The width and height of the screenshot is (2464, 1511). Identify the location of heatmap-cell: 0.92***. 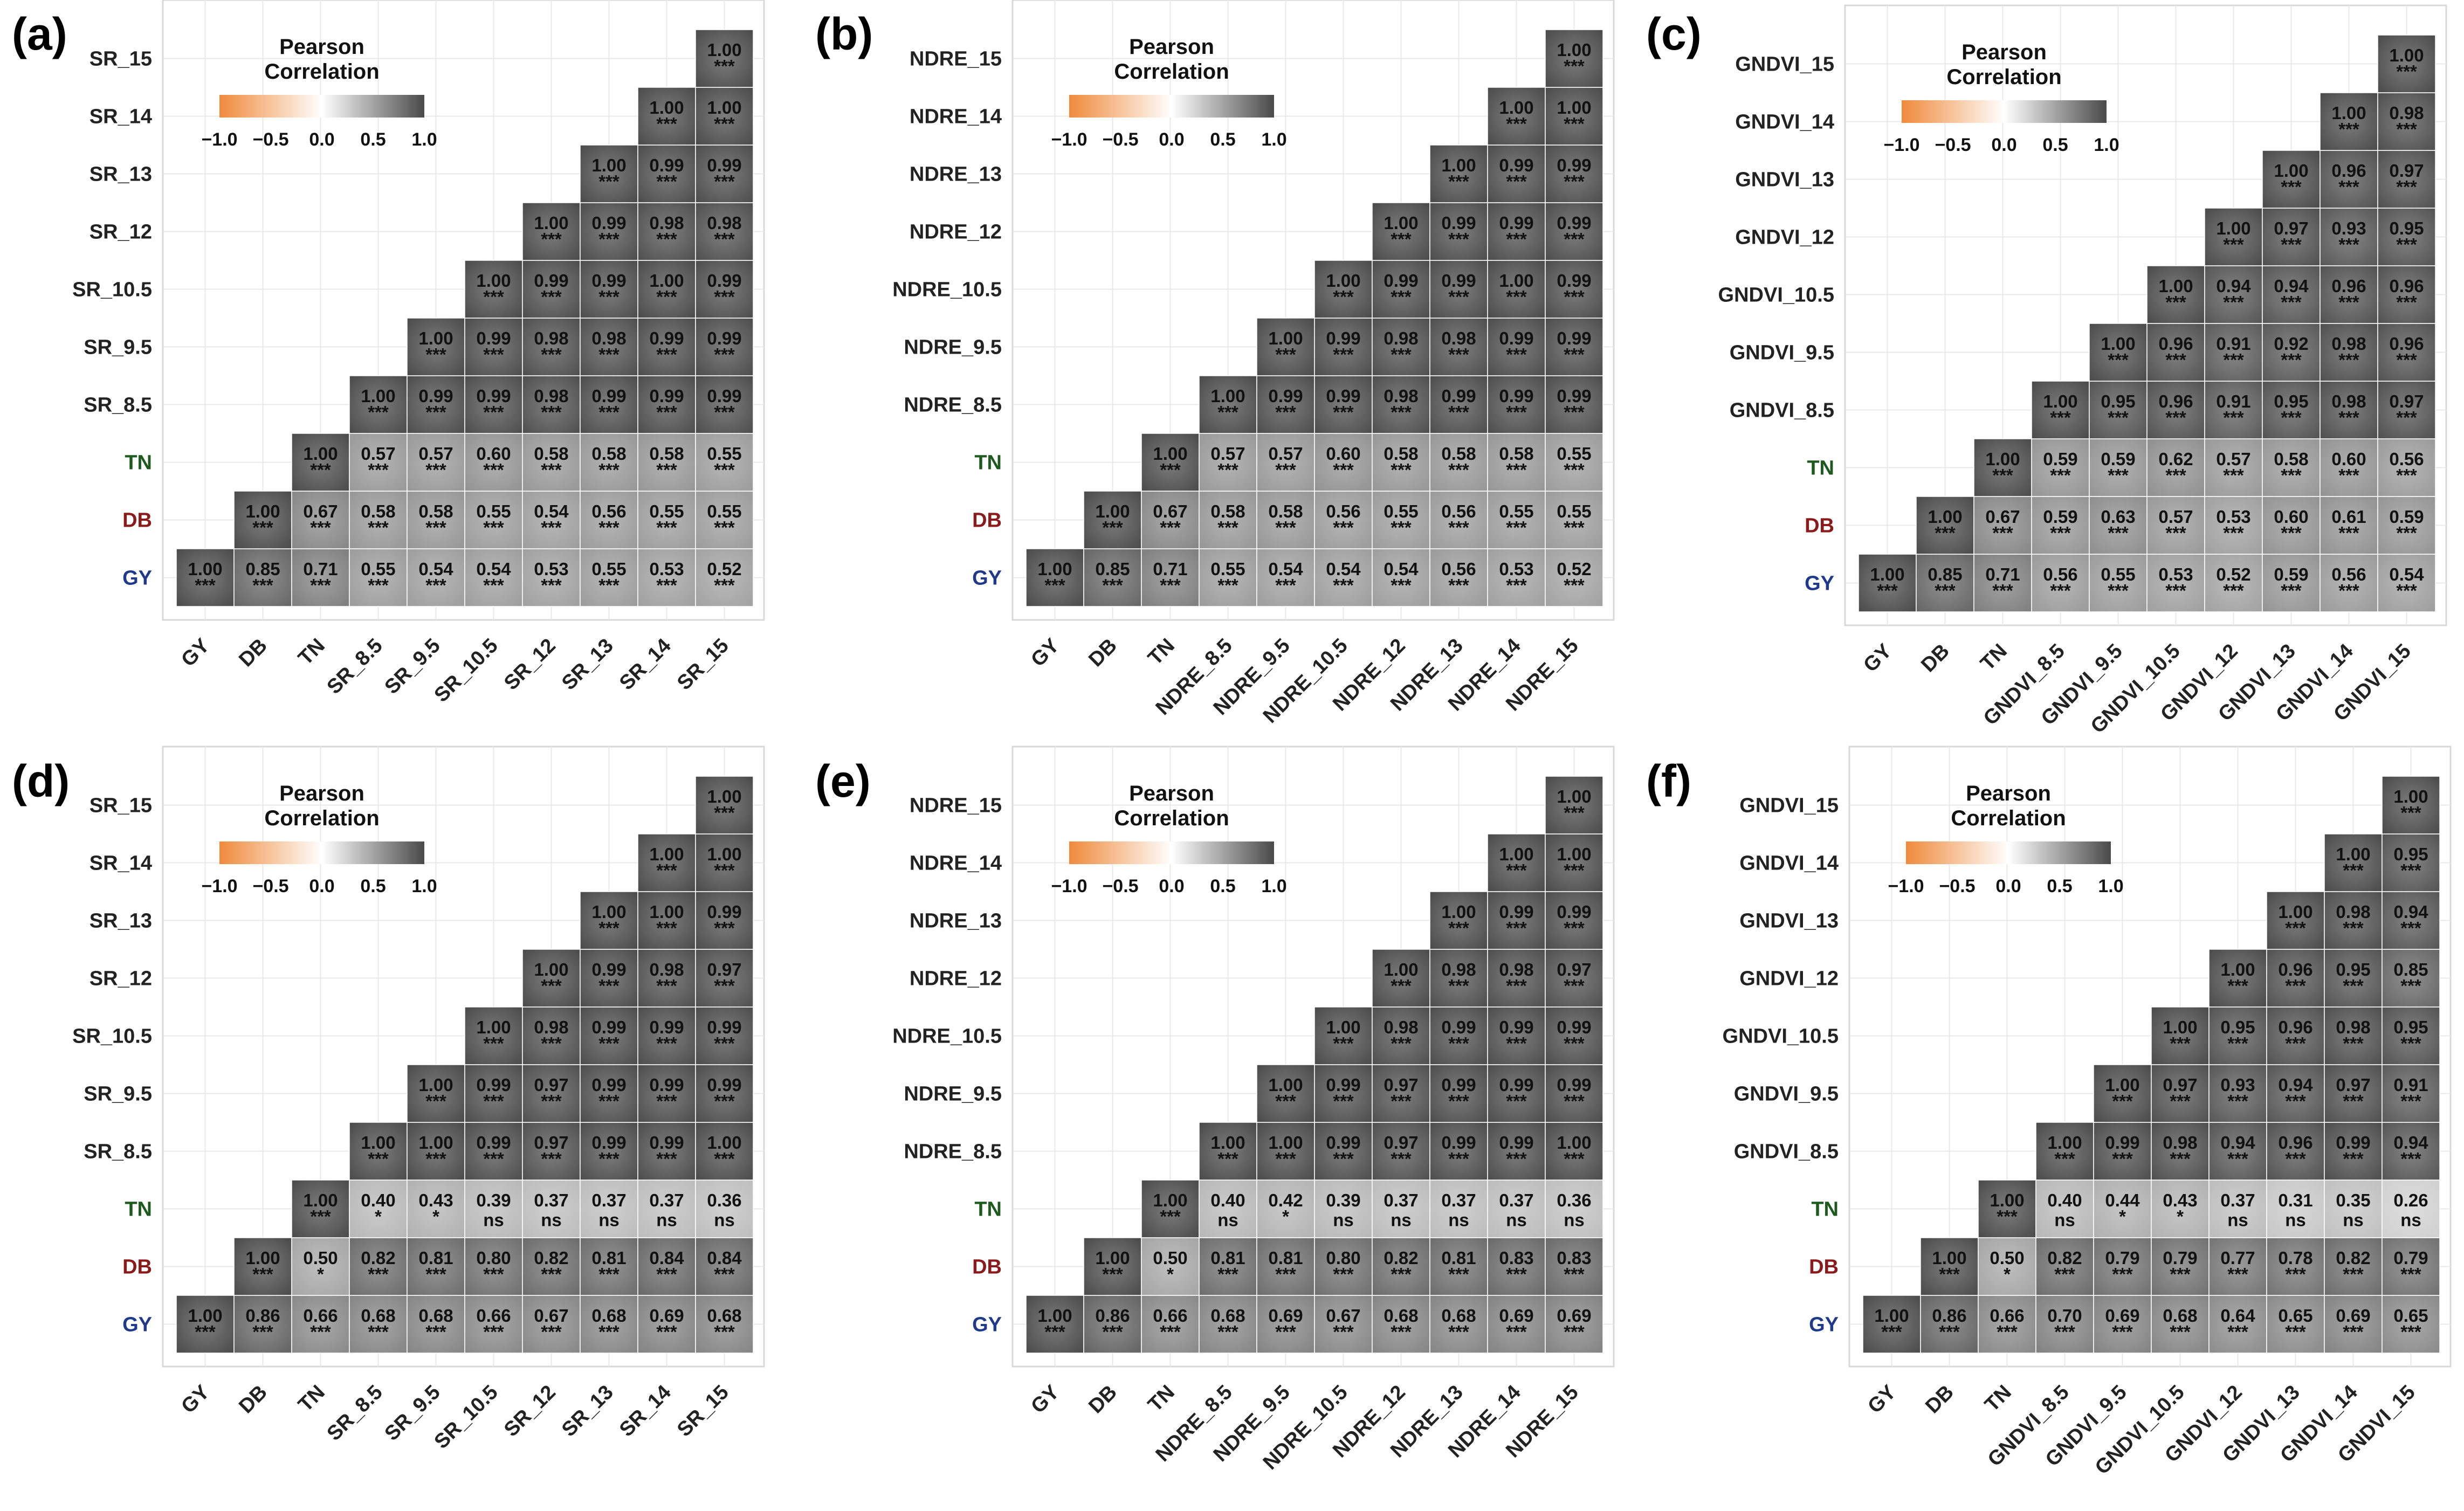
(2291, 352).